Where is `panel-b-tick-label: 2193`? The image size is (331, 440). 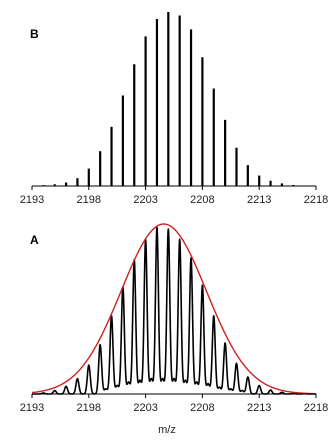 panel-b-tick-label: 2193 is located at coordinates (32, 200).